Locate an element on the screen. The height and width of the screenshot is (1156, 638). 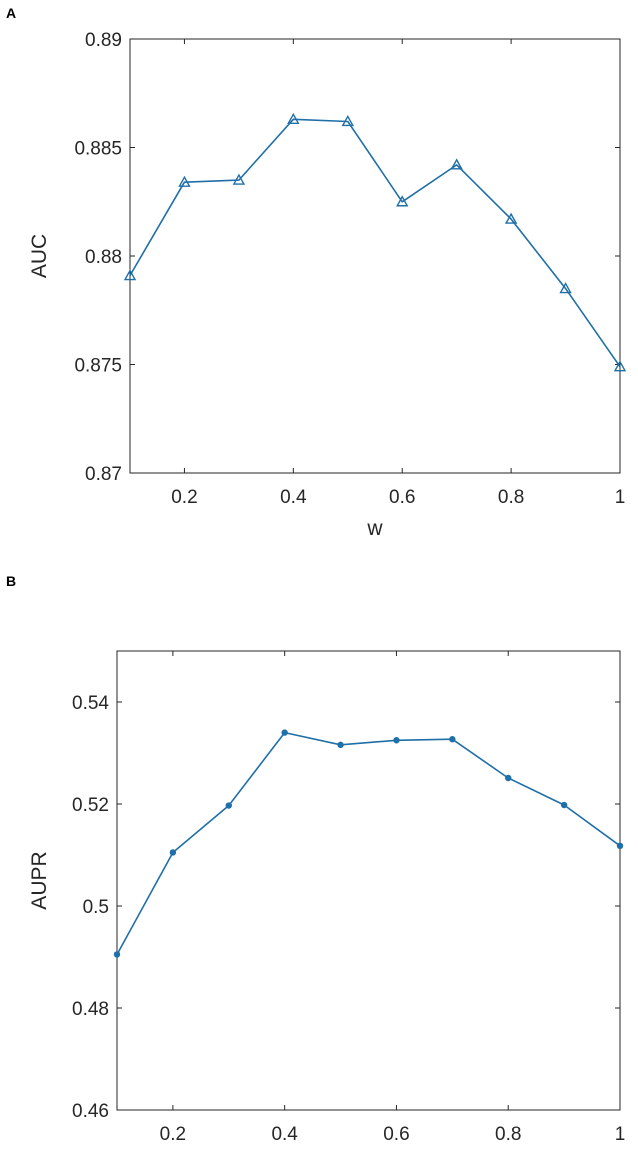
chart-b-x-tick-label: 0.4 is located at coordinates (284, 1134).